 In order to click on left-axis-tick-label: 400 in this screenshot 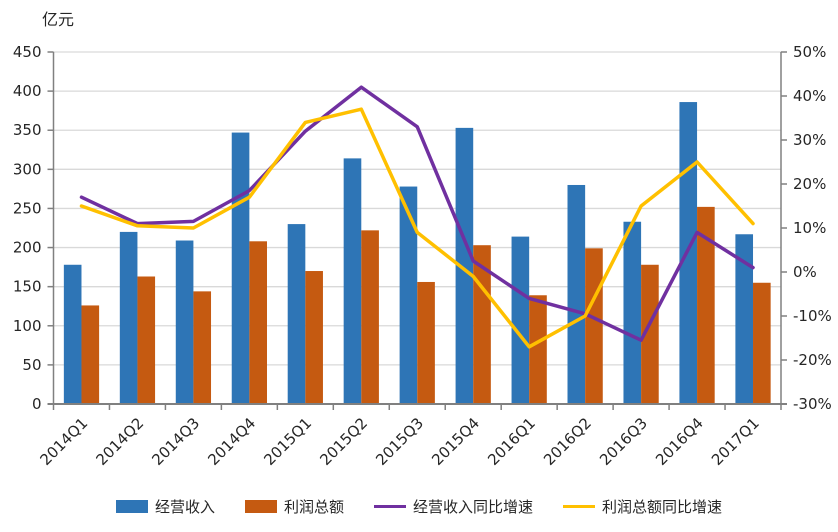, I will do `click(27, 91)`.